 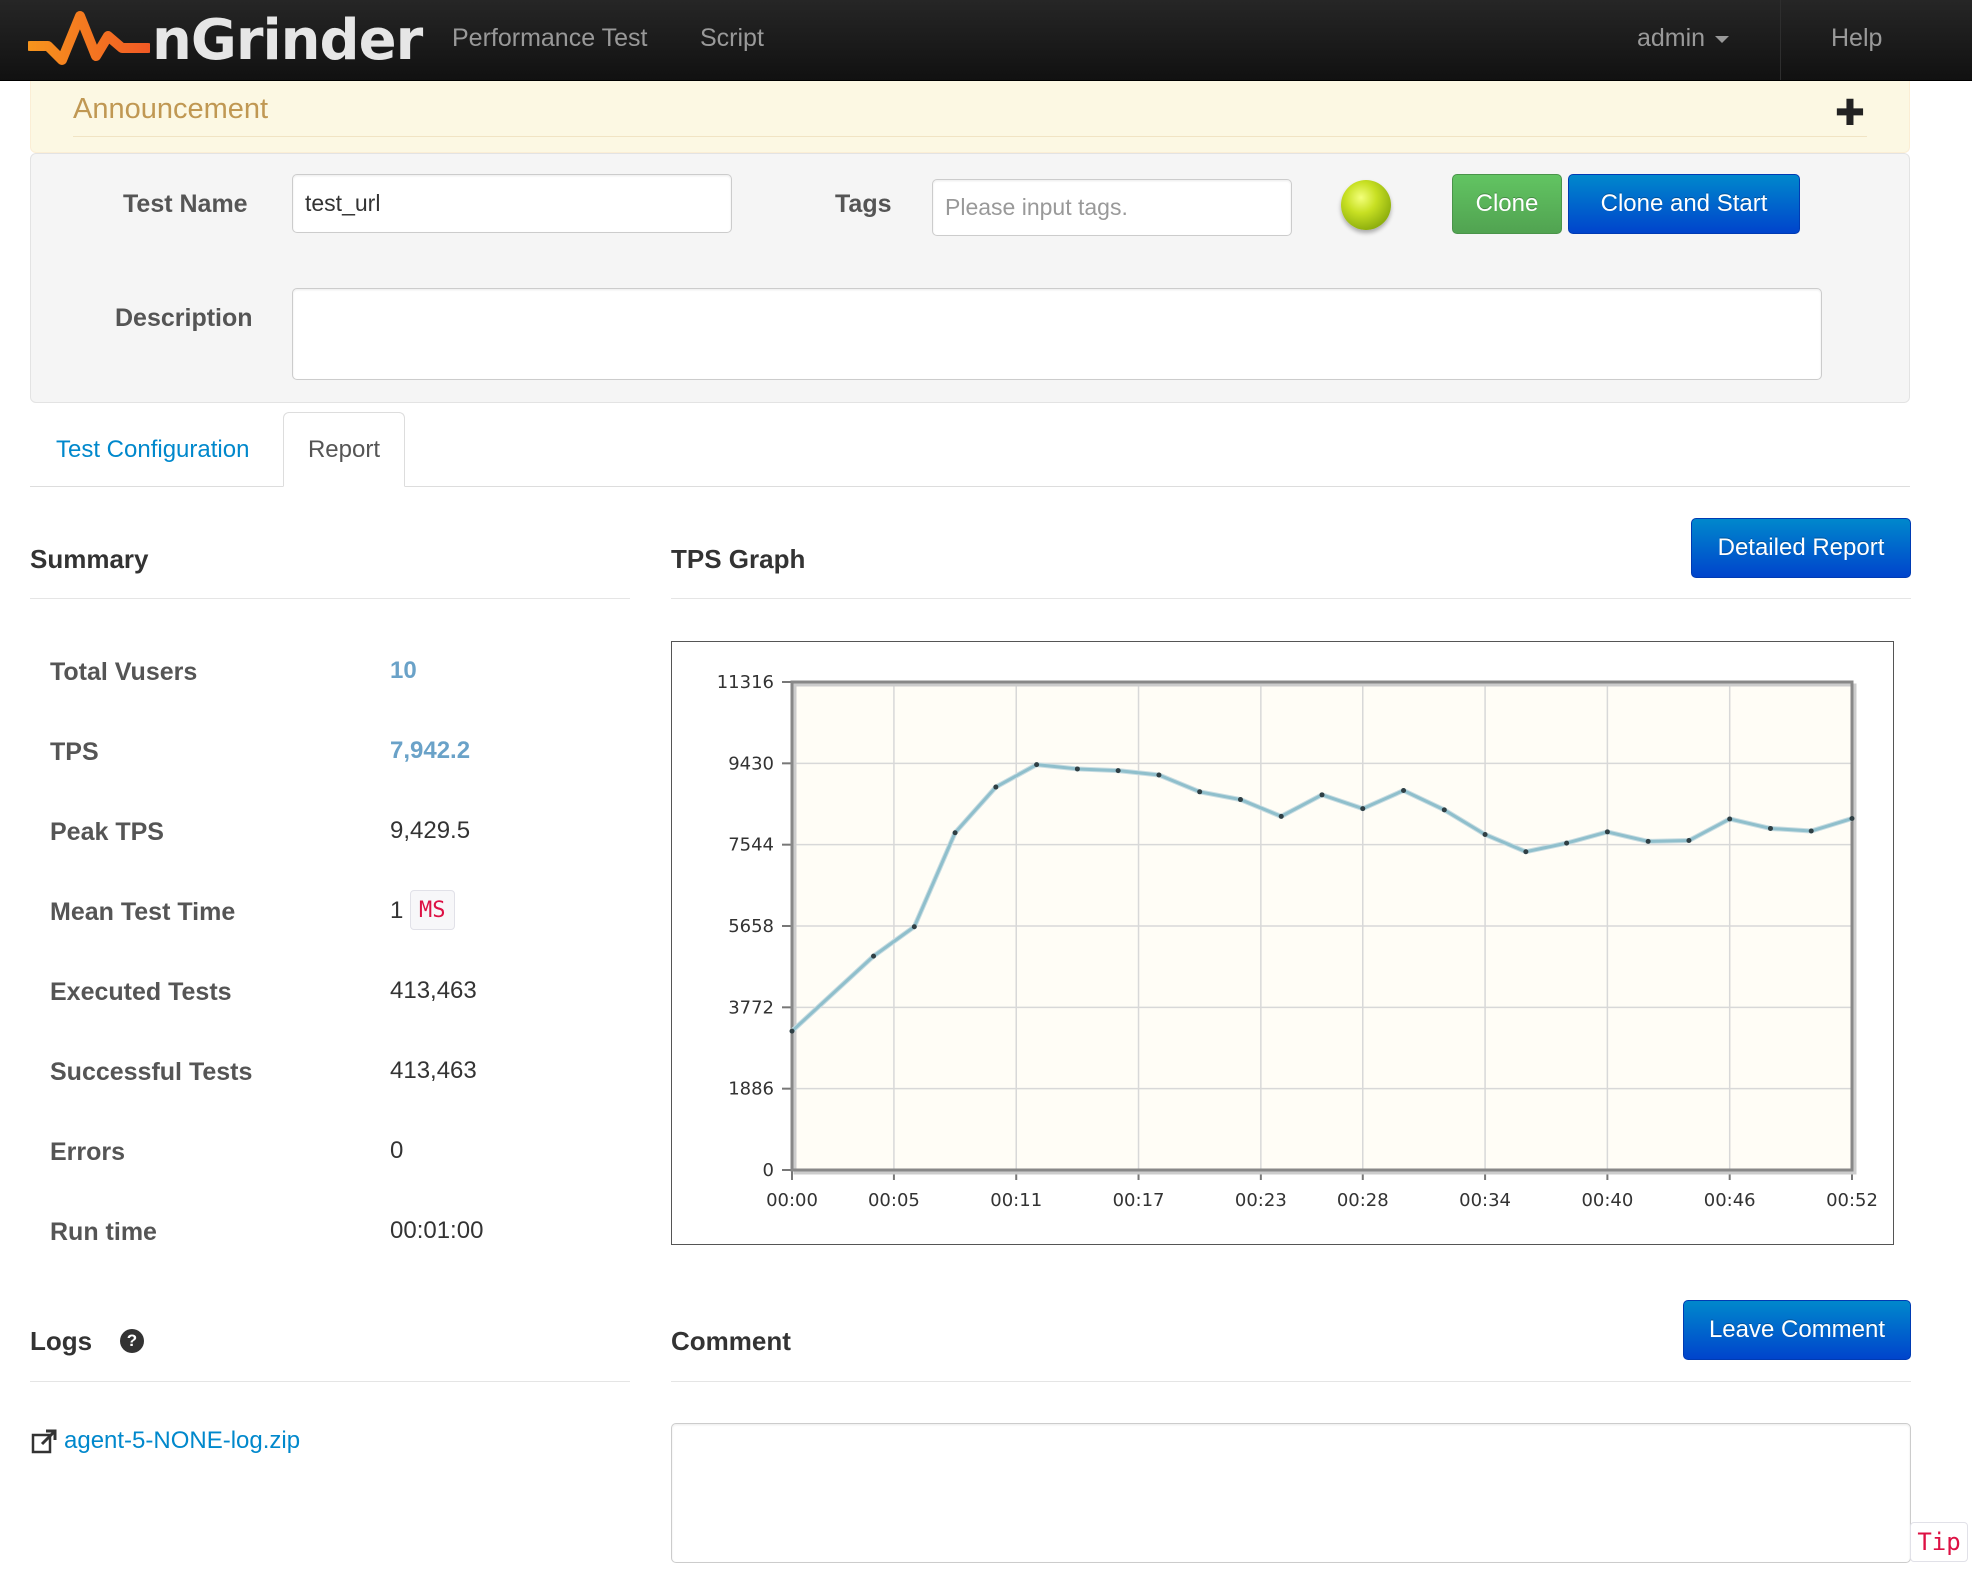 What do you see at coordinates (124, 672) in the screenshot?
I see `summary-label-total-vusers: Total Vusers` at bounding box center [124, 672].